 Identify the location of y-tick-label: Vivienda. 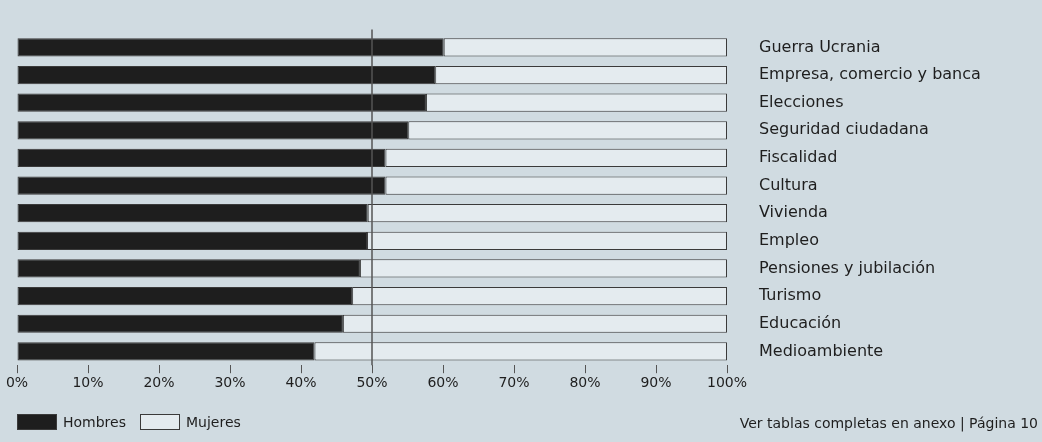
(793, 212).